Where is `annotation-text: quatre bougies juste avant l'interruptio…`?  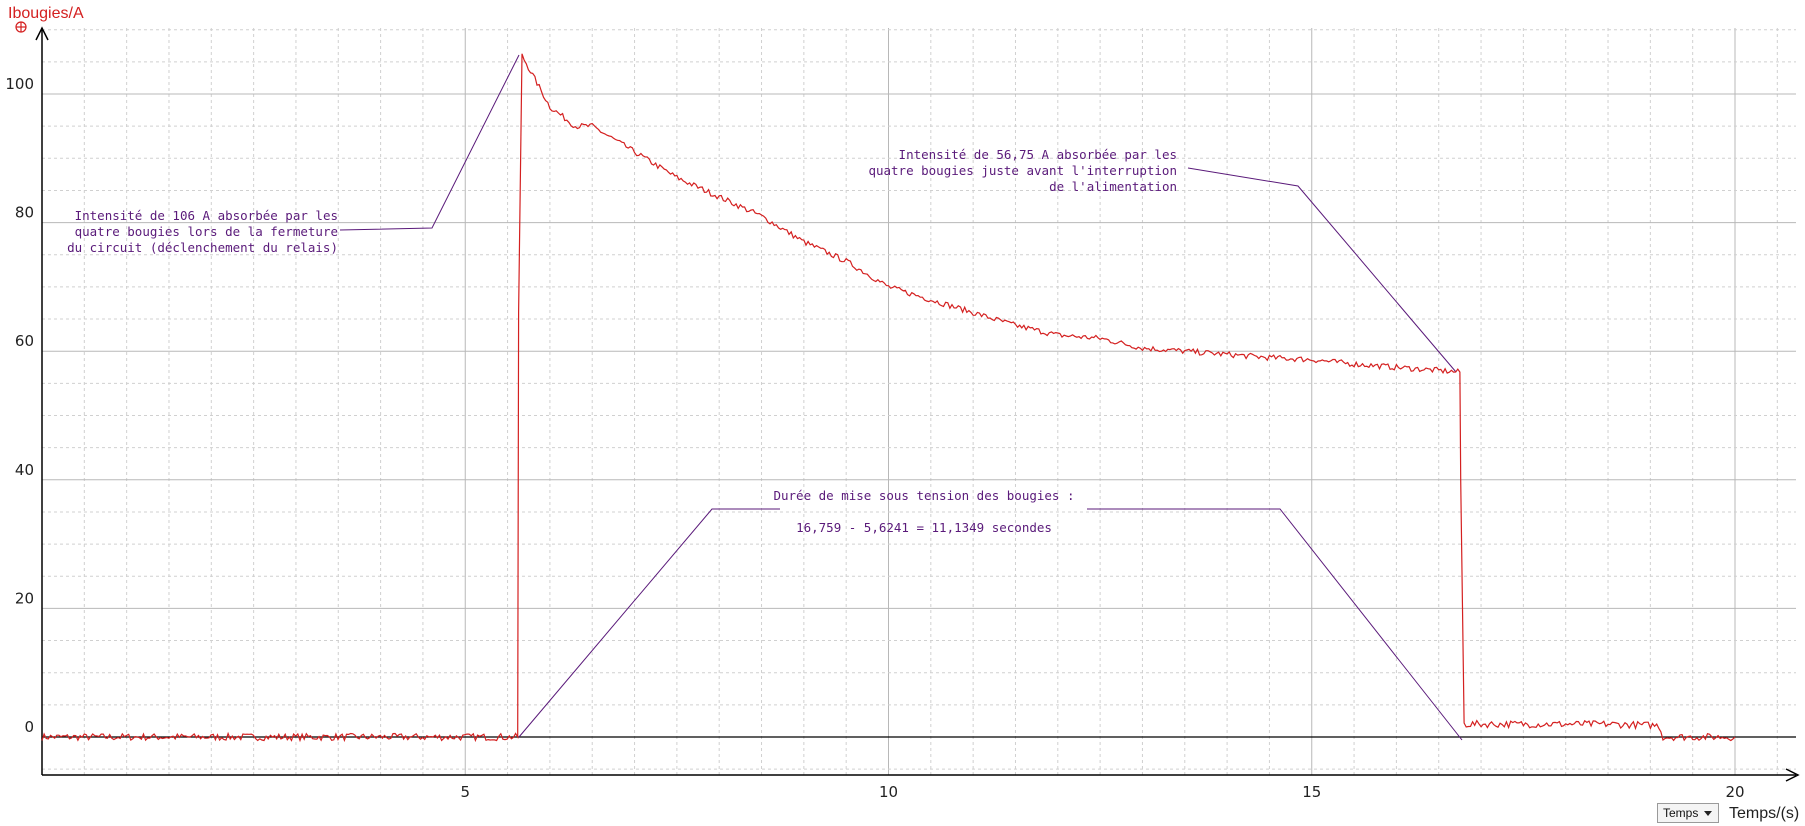 annotation-text: quatre bougies juste avant l'interruptio… is located at coordinates (1022, 170).